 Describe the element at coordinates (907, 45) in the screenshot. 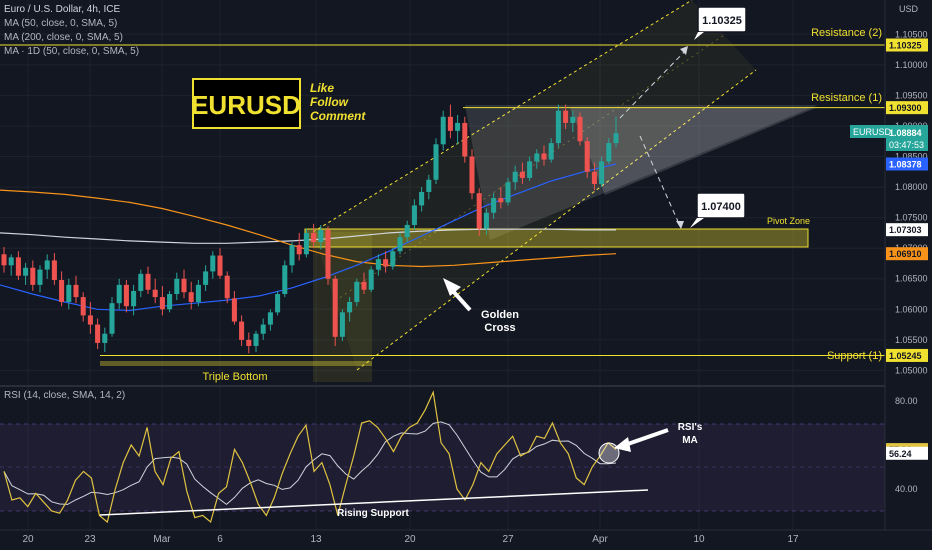

I see `resistance-2-tag-bg` at that location.